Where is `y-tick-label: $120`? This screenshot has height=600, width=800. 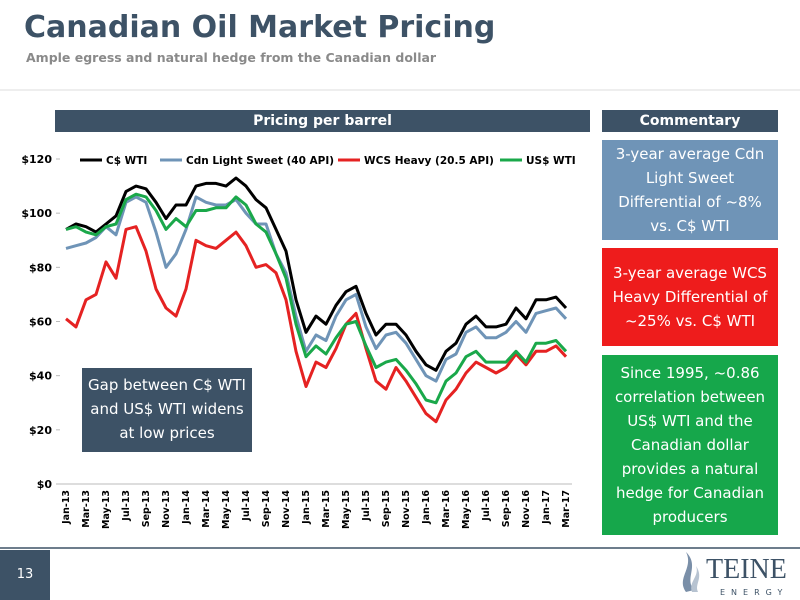
y-tick-label: $120 is located at coordinates (36, 159).